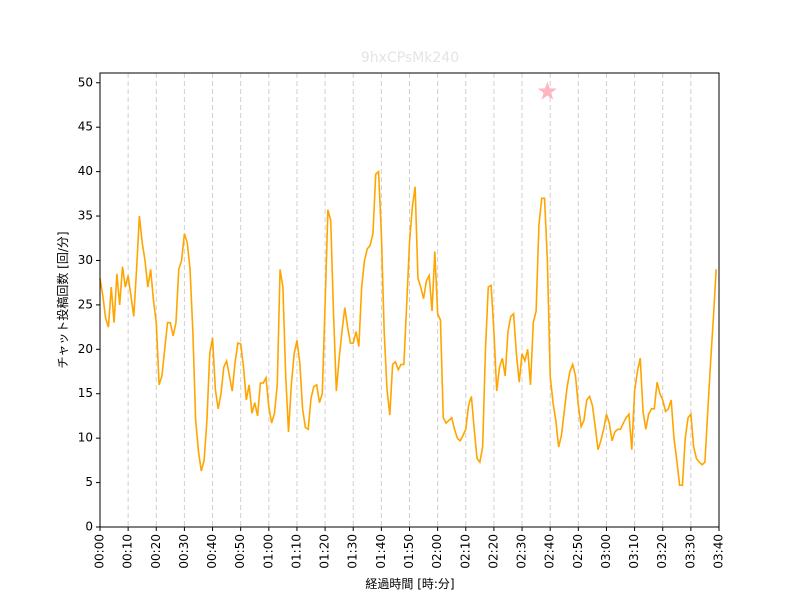 The image size is (800, 600). I want to click on x-tick-label: 00:40, so click(212, 551).